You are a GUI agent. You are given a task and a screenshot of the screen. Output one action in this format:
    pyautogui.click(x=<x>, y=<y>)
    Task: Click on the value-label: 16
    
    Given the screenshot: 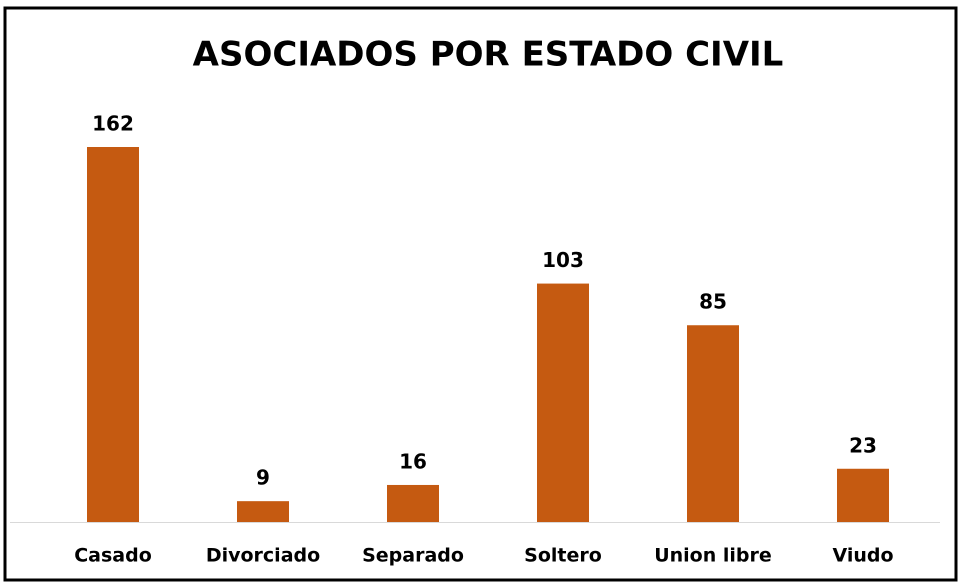 What is the action you would take?
    pyautogui.click(x=413, y=461)
    